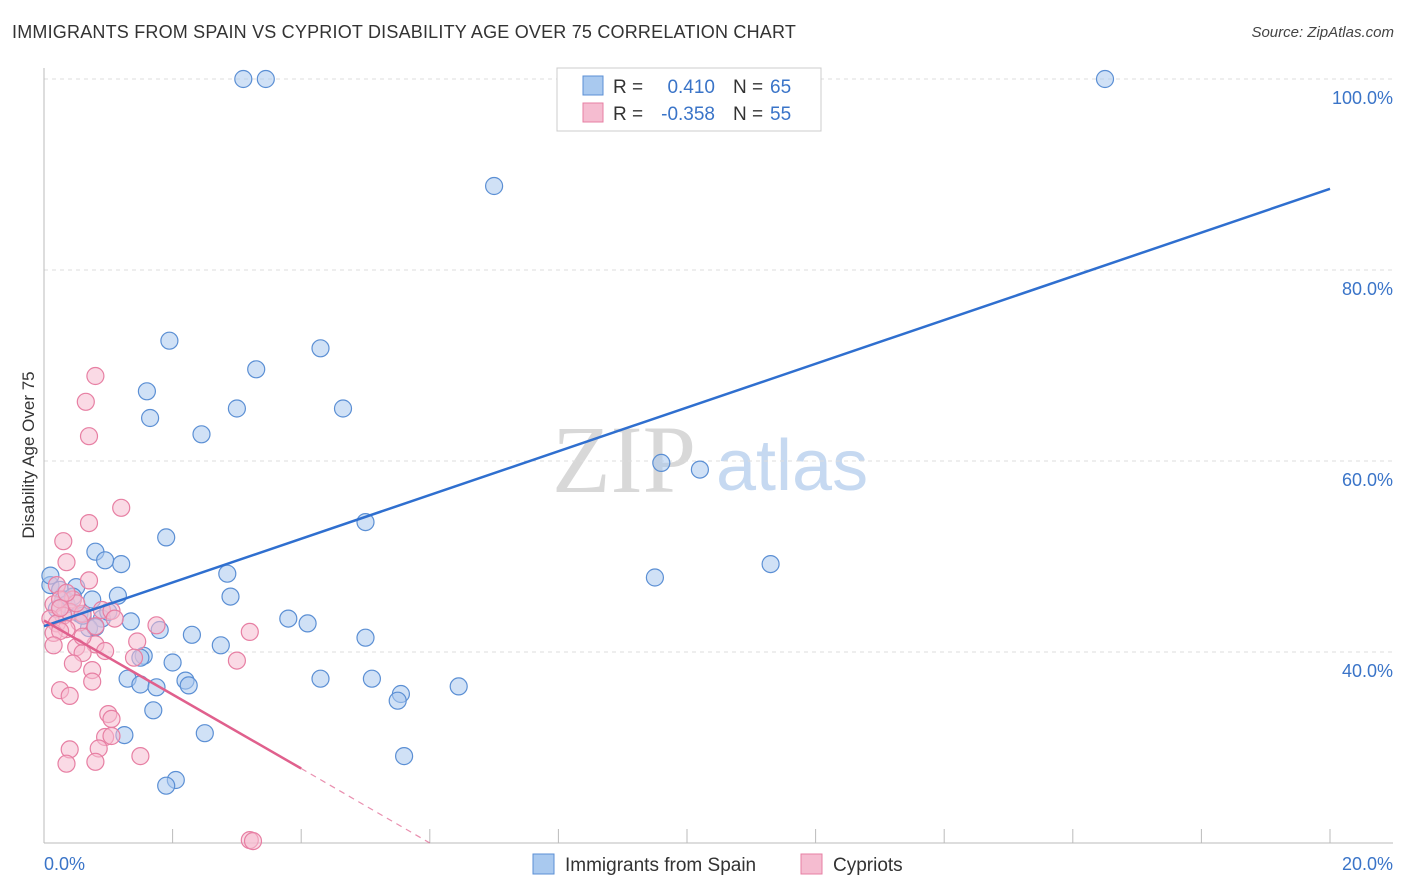  Describe the element at coordinates (365, 805) in the screenshot. I see `trend-line-cypriots-extension` at that location.